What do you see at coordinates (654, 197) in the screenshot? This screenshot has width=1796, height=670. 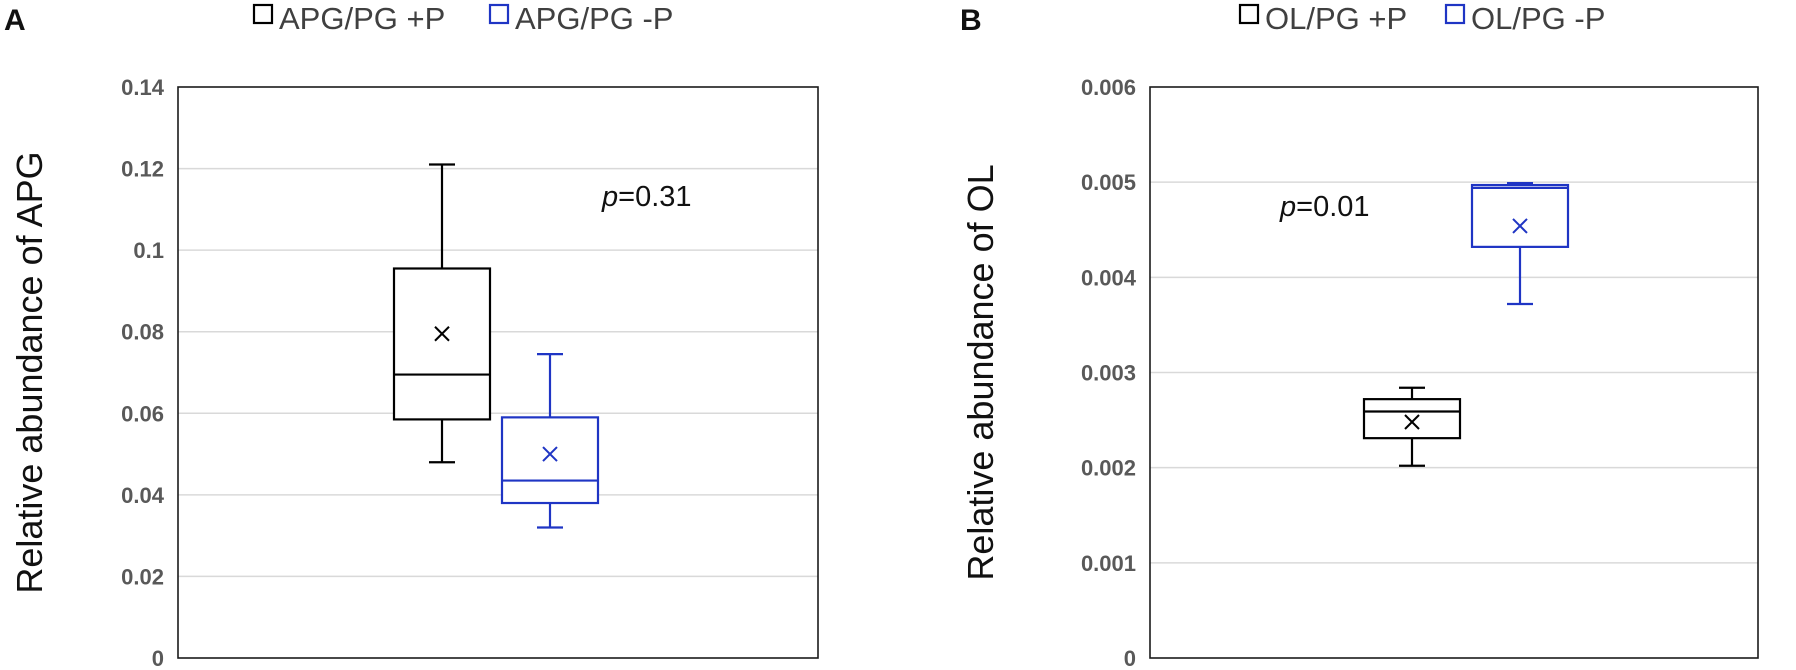 I see `p-value: =0.31` at bounding box center [654, 197].